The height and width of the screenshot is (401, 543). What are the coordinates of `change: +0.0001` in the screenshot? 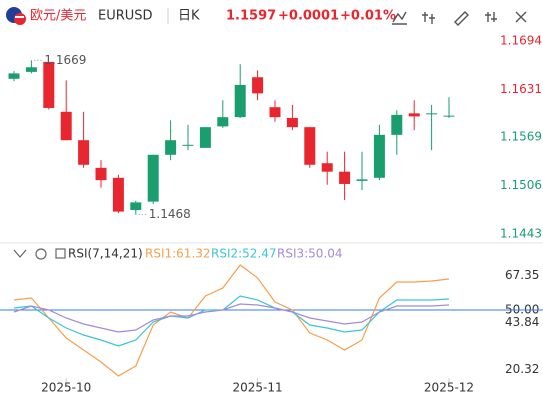 It's located at (308, 16).